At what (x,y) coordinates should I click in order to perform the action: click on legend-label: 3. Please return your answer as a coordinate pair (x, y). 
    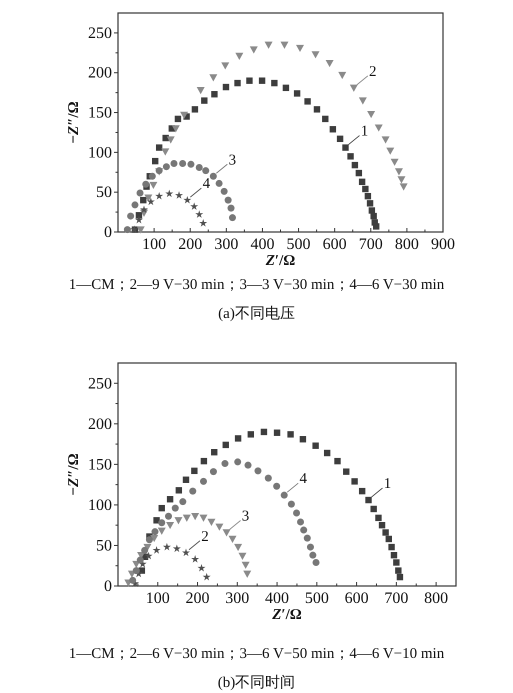
    Looking at the image, I should click on (232, 160).